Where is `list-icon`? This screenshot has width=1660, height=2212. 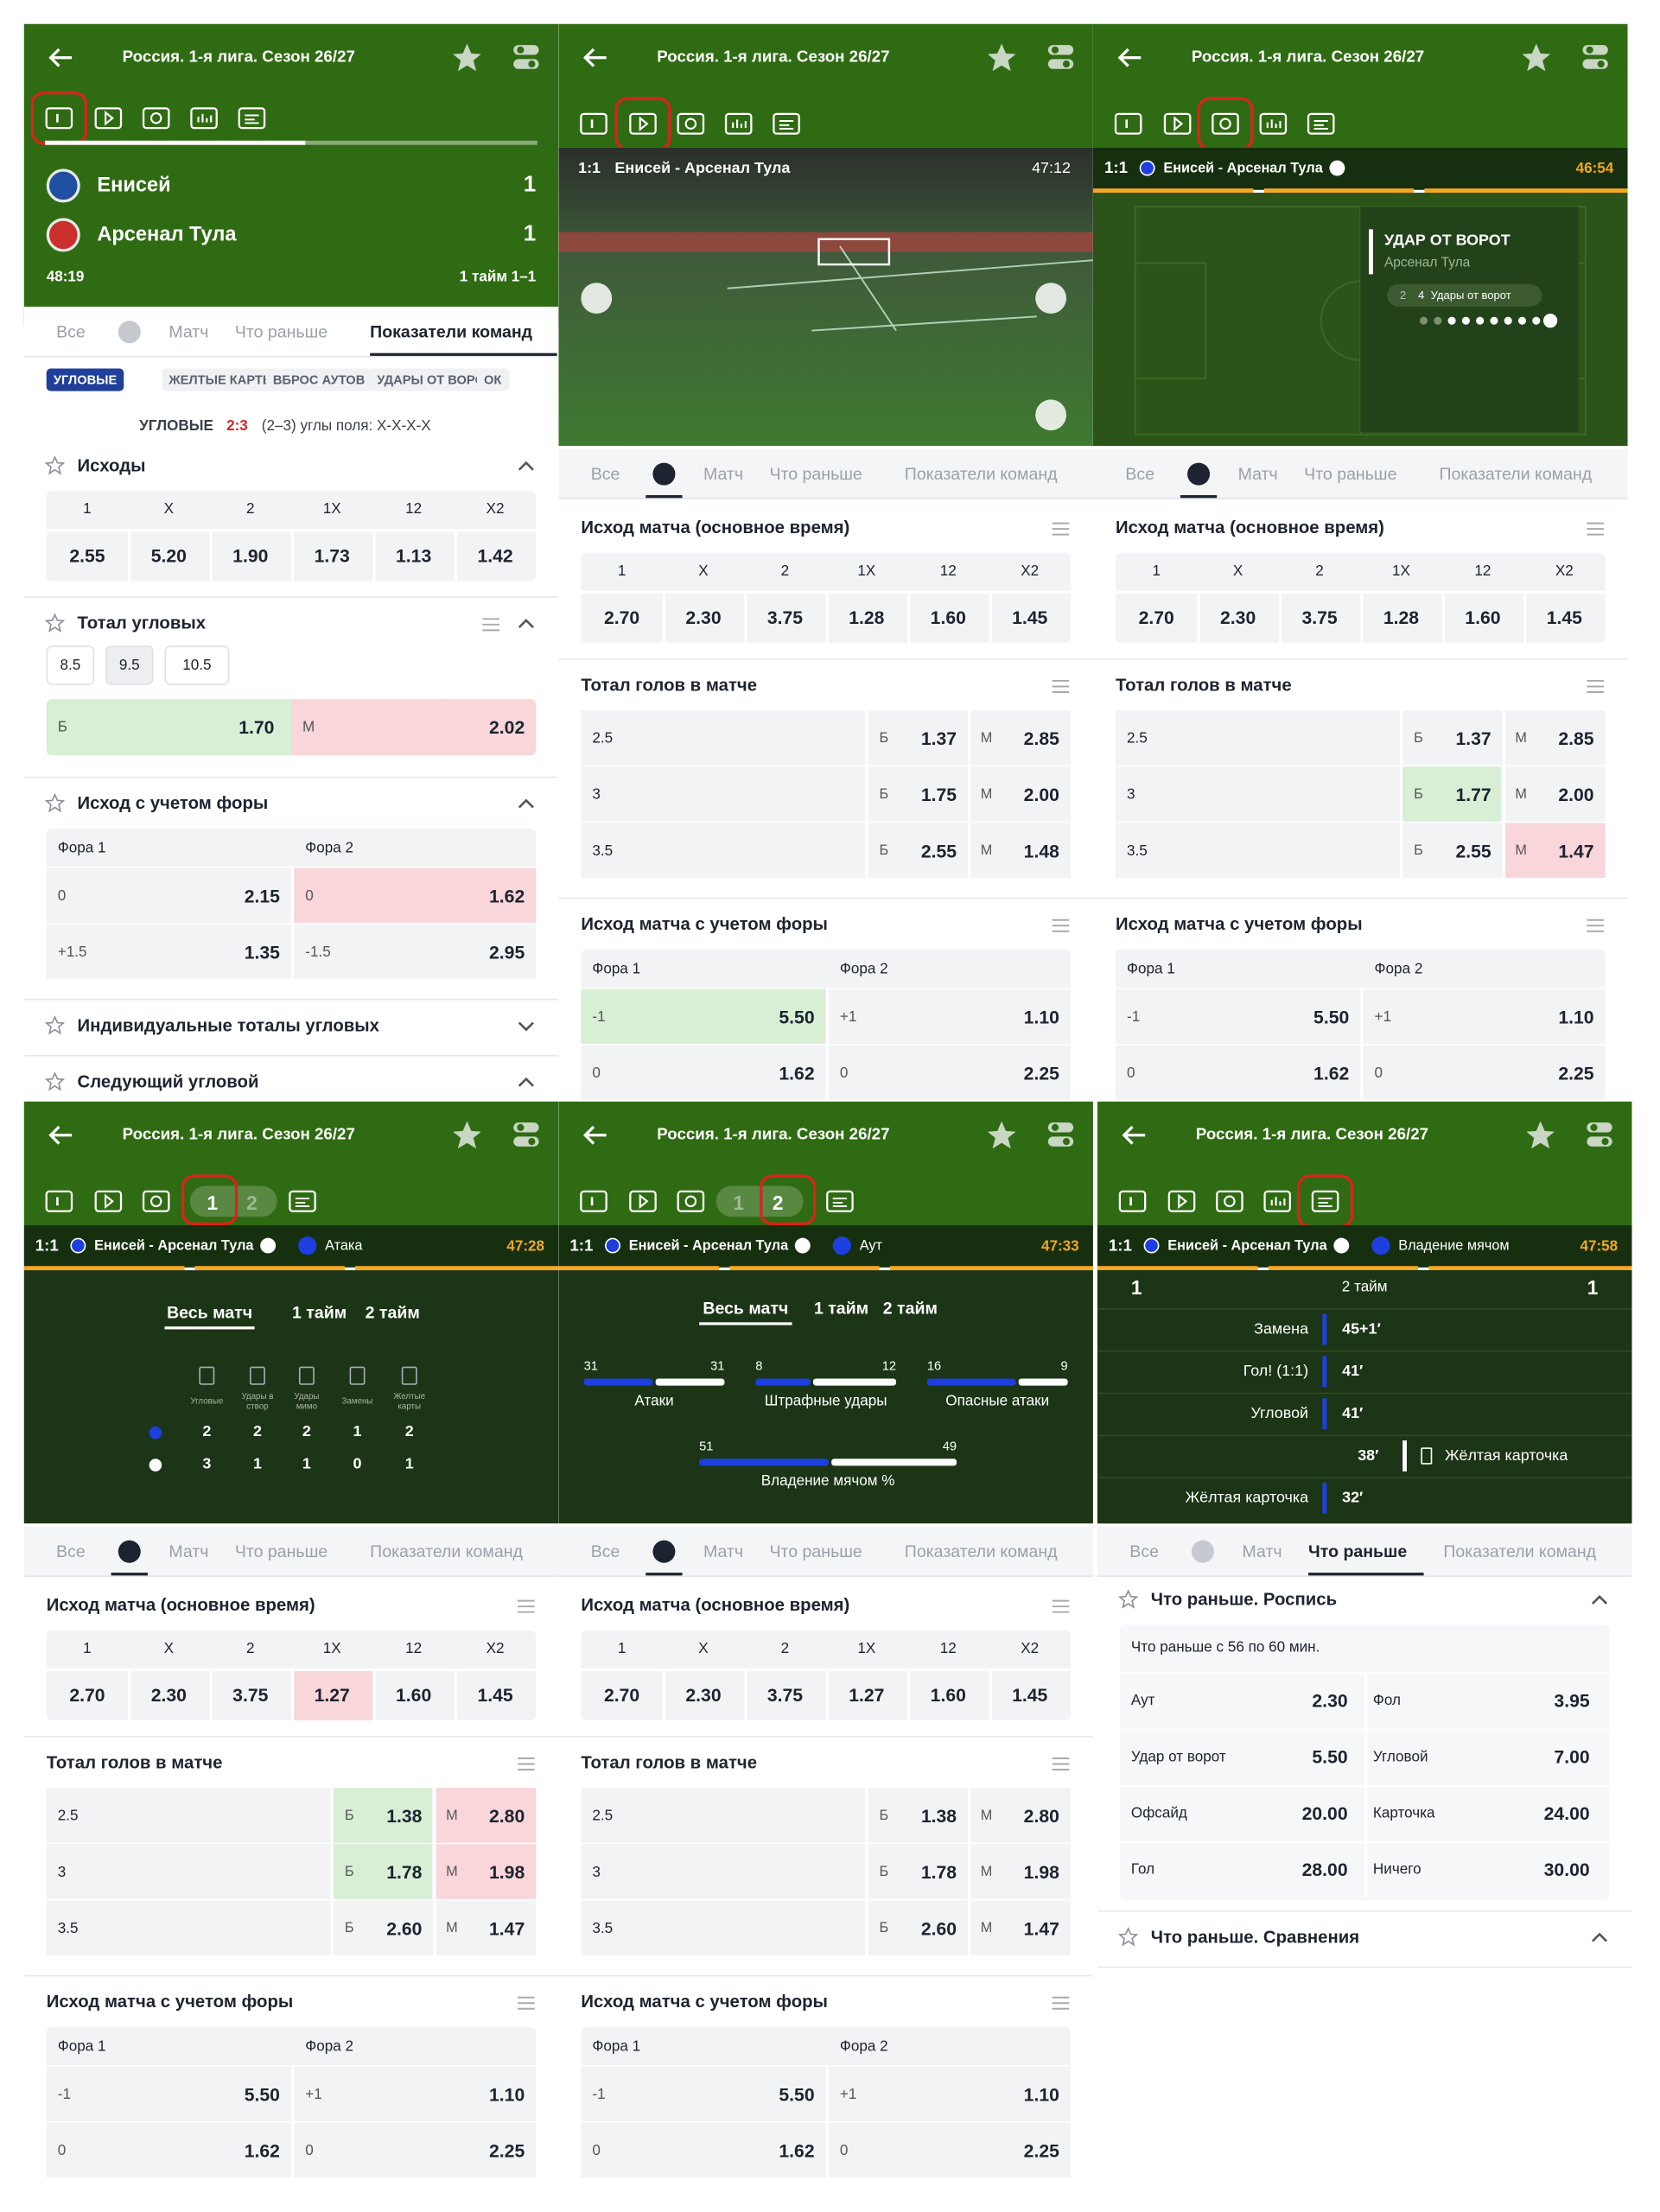 list-icon is located at coordinates (491, 623).